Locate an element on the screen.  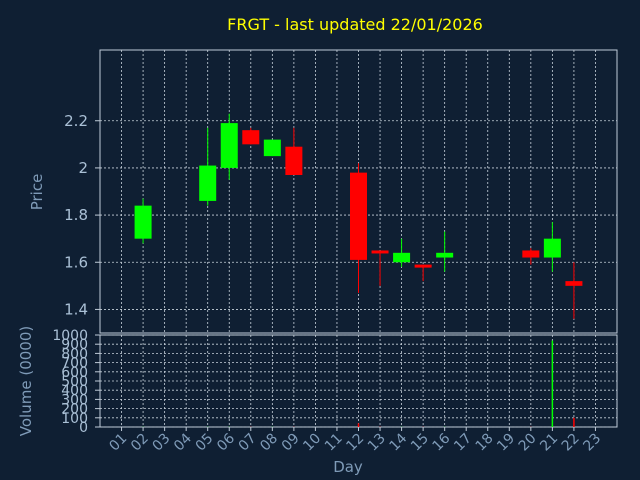
x-tick-label: 09 is located at coordinates (291, 443).